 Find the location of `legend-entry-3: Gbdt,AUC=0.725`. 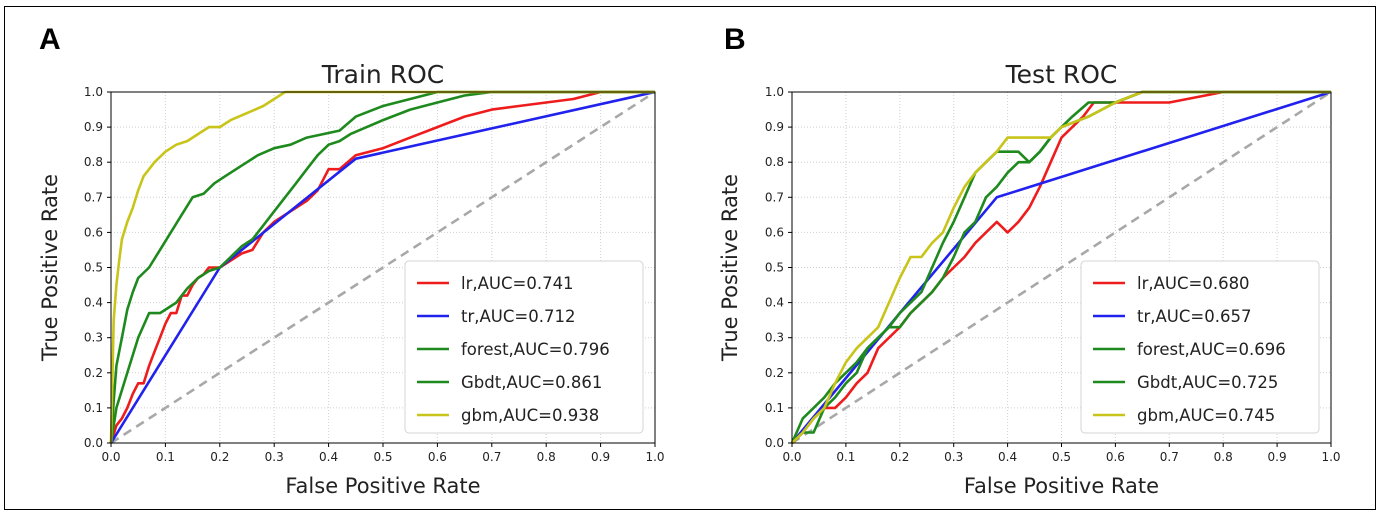

legend-entry-3: Gbdt,AUC=0.725 is located at coordinates (1207, 382).